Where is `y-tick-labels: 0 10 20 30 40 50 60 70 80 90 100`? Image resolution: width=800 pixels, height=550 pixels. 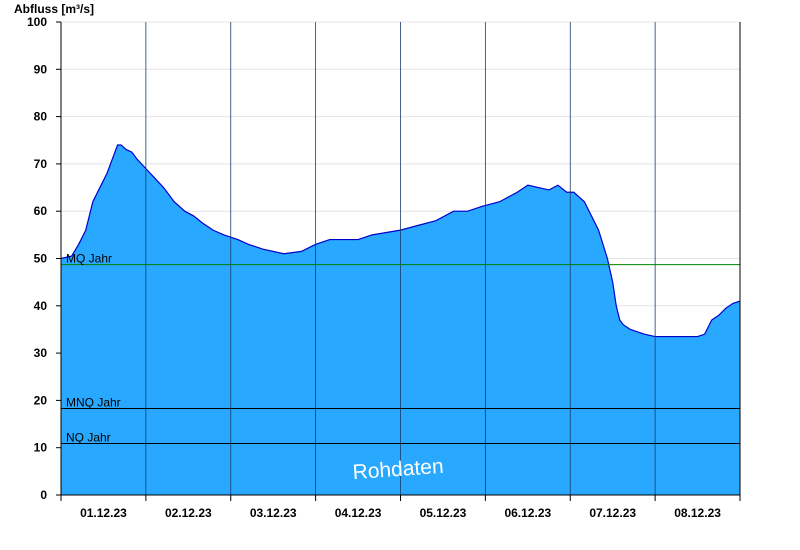
y-tick-labels: 0 10 20 30 40 50 60 70 80 90 100 is located at coordinates (37, 258).